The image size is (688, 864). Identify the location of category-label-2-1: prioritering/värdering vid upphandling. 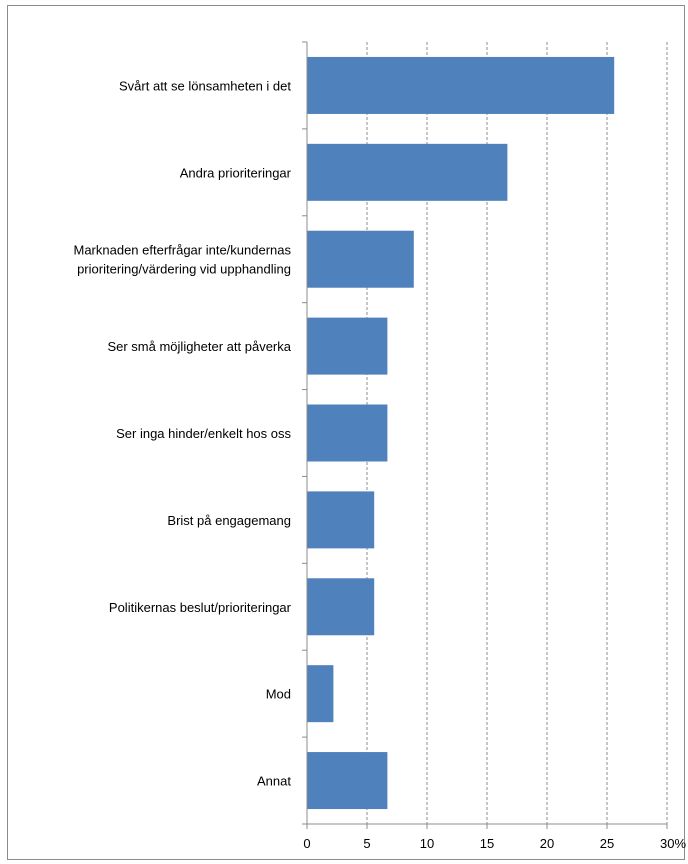
(184, 269).